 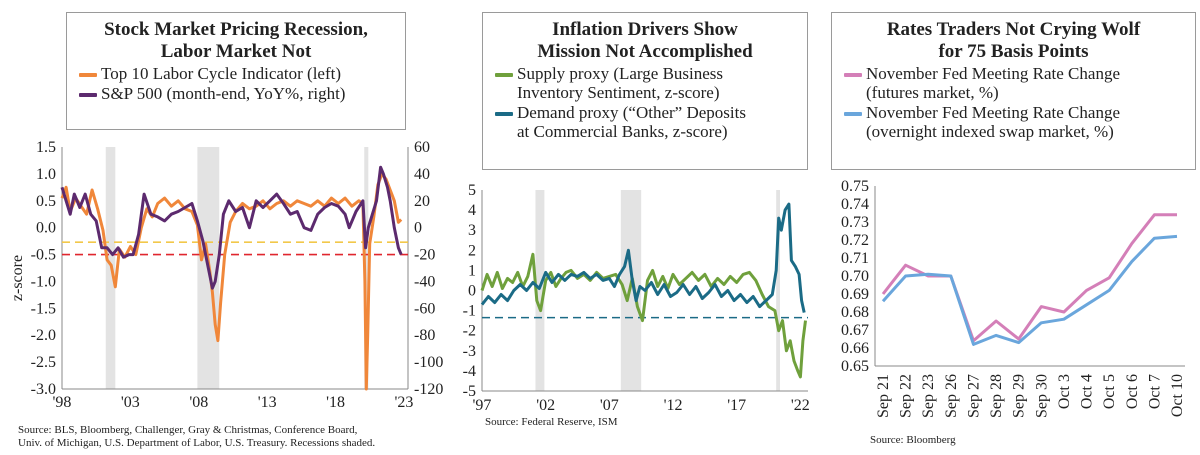 What do you see at coordinates (643, 315) in the screenshot?
I see `series-line-supply-proxy` at bounding box center [643, 315].